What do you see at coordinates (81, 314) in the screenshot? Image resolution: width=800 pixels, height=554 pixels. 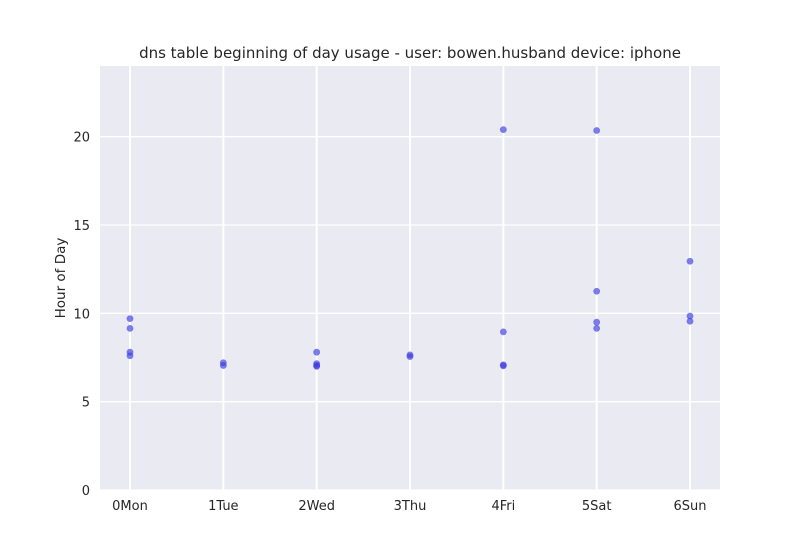 I see `y-tick-label: 10` at bounding box center [81, 314].